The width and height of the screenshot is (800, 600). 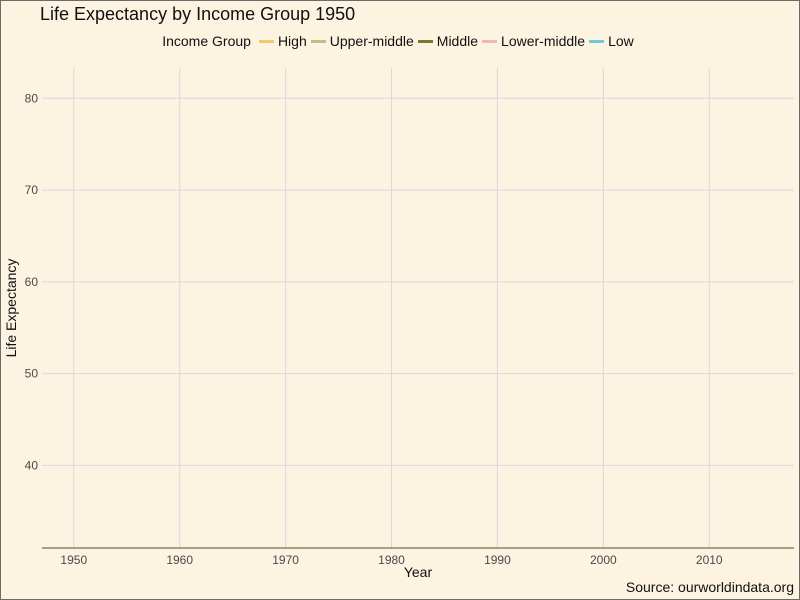 What do you see at coordinates (391, 560) in the screenshot?
I see `x-tick-label: 1980` at bounding box center [391, 560].